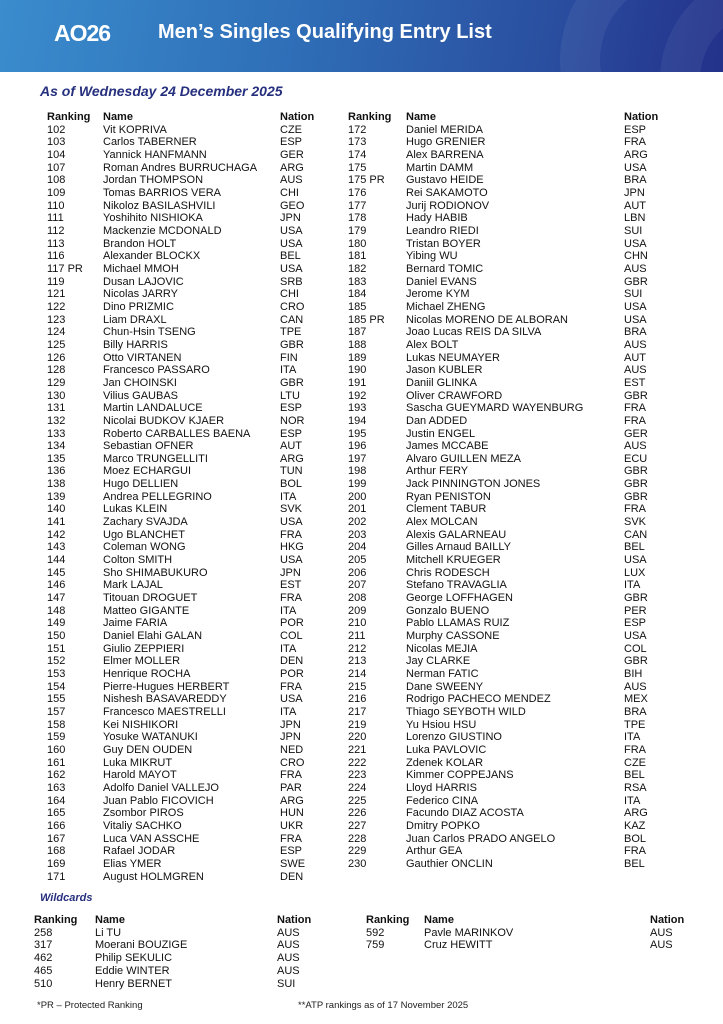  I want to click on ranking-cell: 110, so click(56, 205).